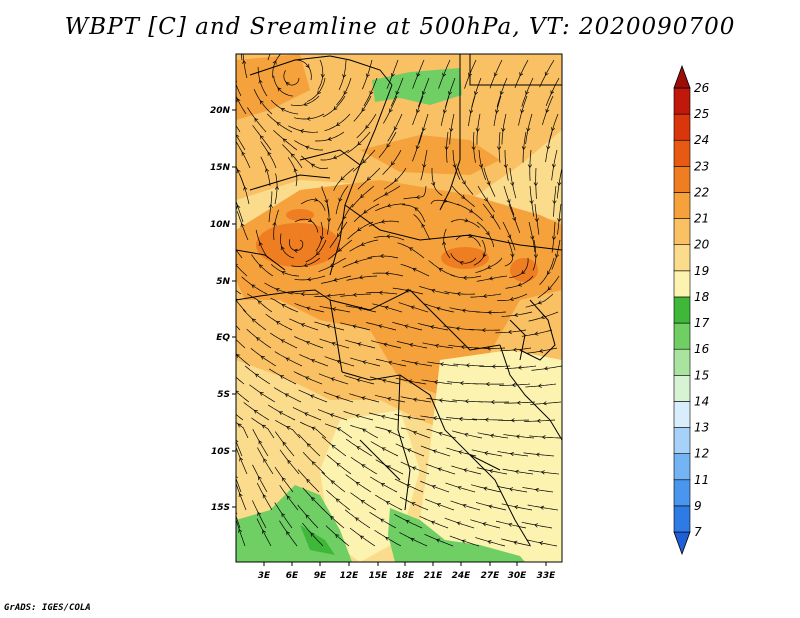 This screenshot has height=618, width=800. I want to click on lon-label: 30E, so click(518, 576).